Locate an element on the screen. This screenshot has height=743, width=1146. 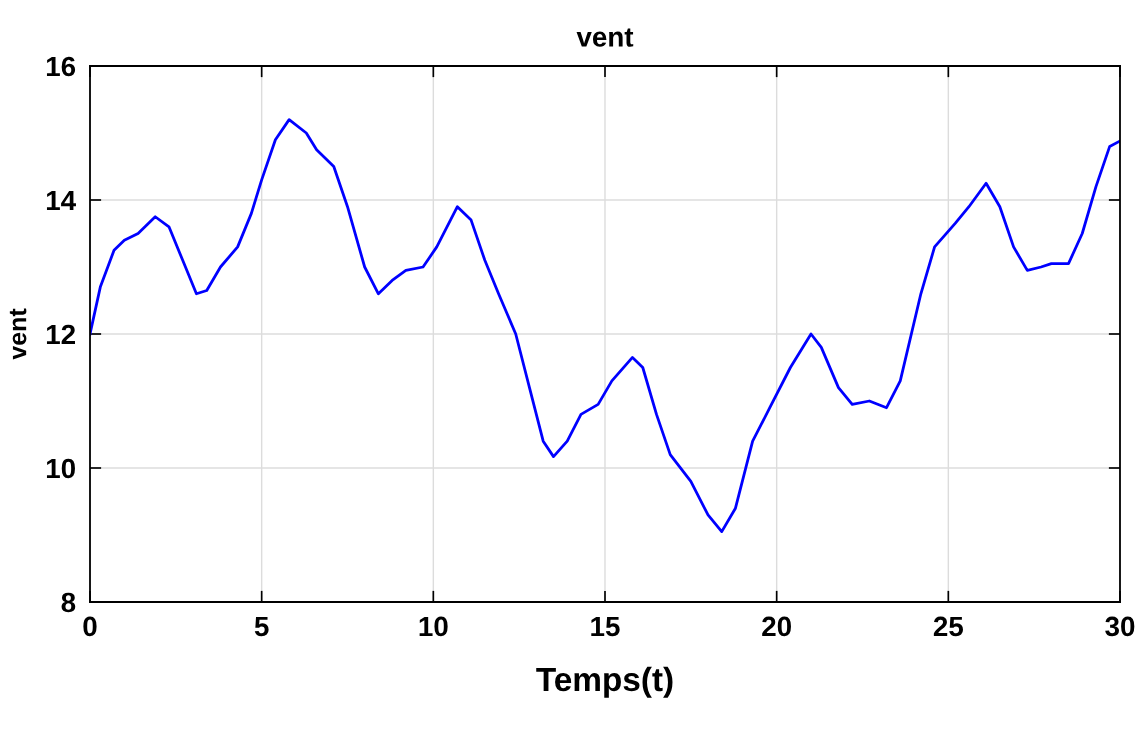
x-tick-label: 20 is located at coordinates (776, 626).